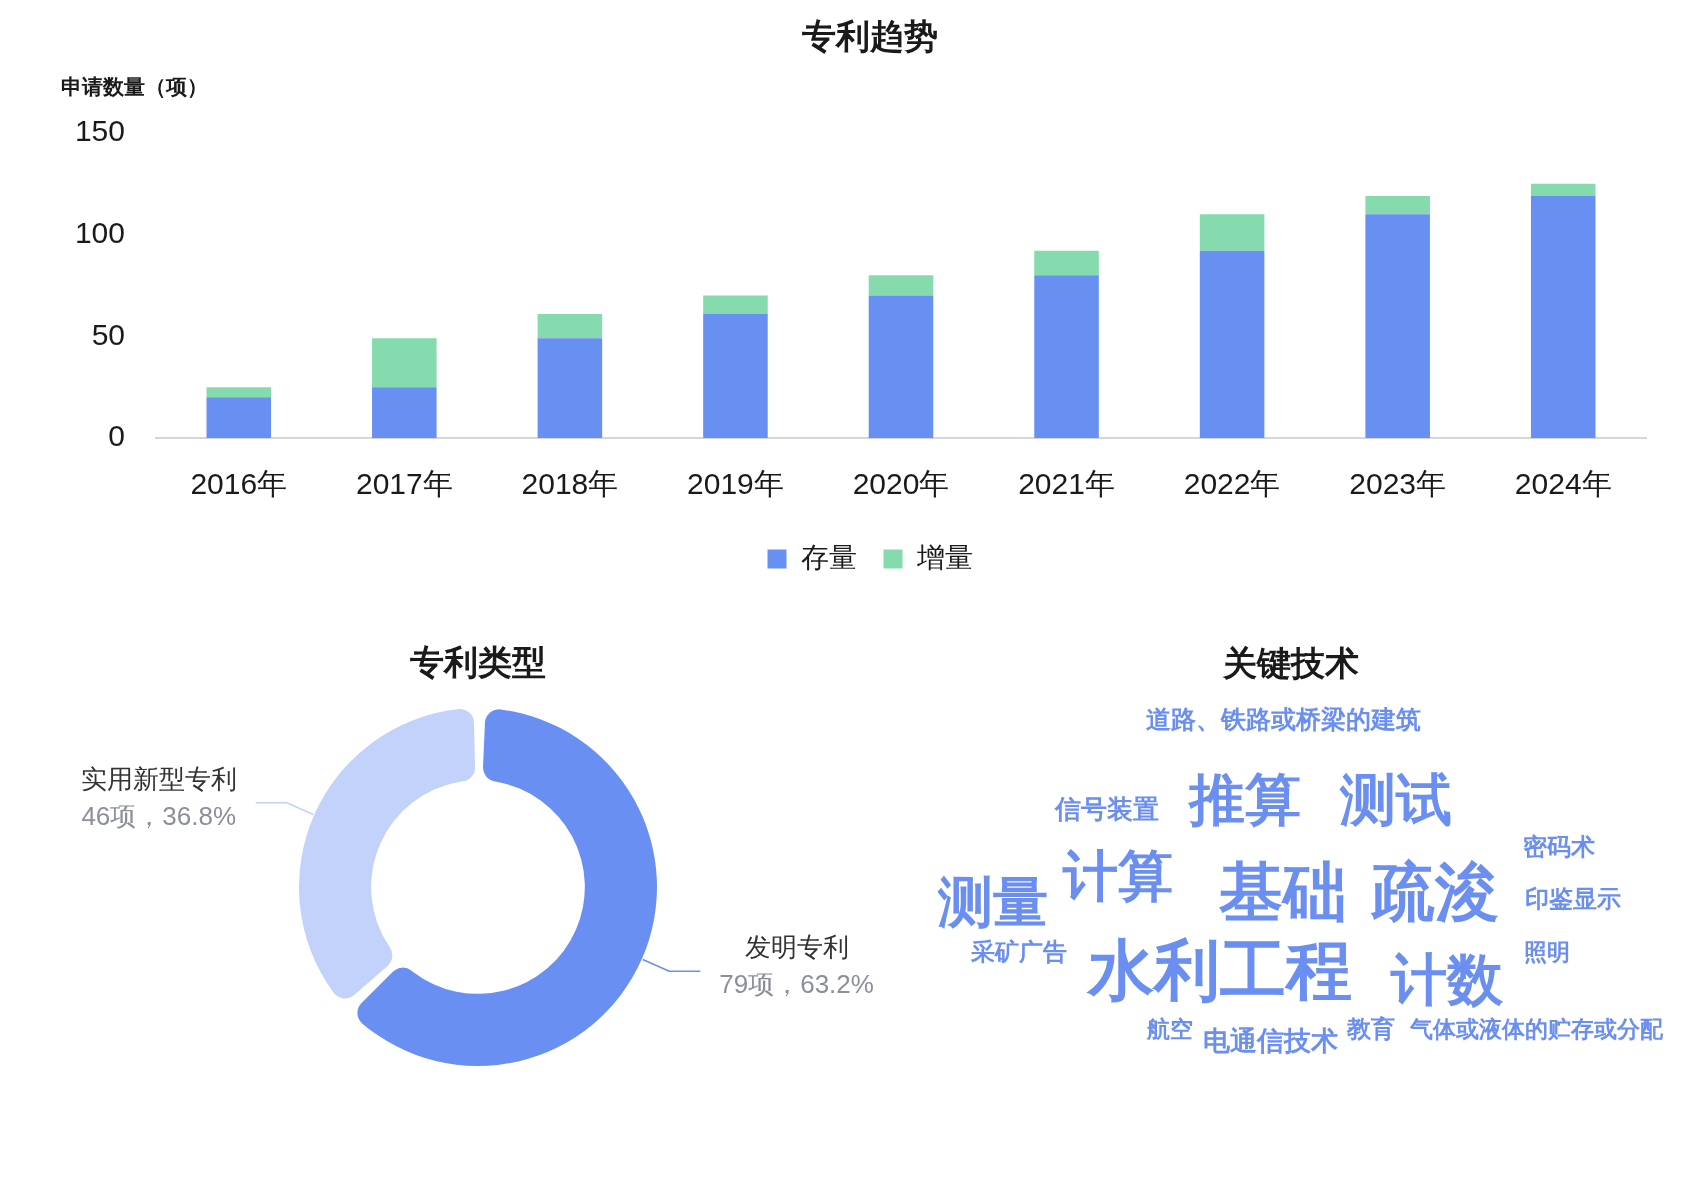 The width and height of the screenshot is (1696, 1191). I want to click on y-tick-label: 150, so click(99, 131).